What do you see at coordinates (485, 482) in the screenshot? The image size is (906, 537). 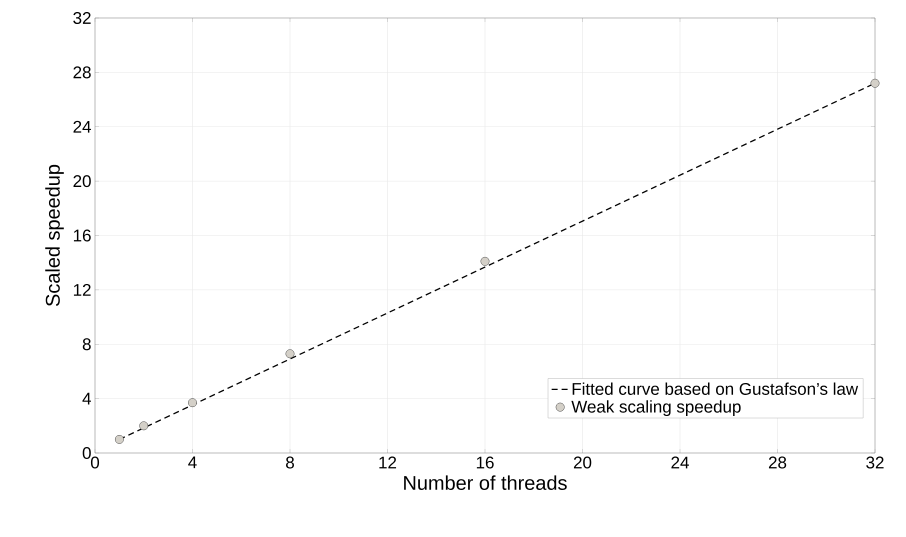 I see `x-axis-title: Number of threads` at bounding box center [485, 482].